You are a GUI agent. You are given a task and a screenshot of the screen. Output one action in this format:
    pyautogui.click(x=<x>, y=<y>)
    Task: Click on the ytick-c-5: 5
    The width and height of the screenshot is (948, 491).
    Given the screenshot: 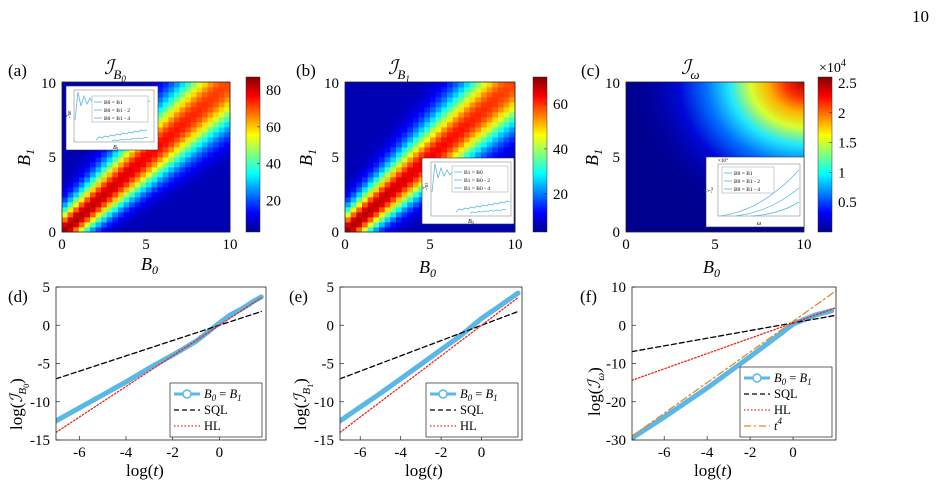 What is the action you would take?
    pyautogui.click(x=617, y=158)
    